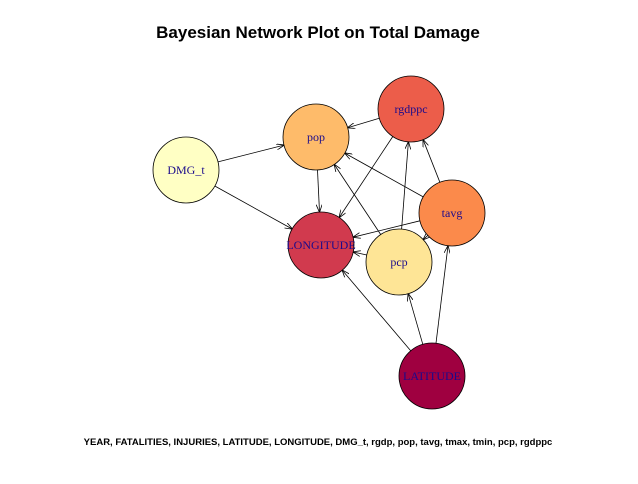 The height and width of the screenshot is (484, 638). Describe the element at coordinates (386, 228) in the screenshot. I see `edge-tavg-to-longitude` at that location.